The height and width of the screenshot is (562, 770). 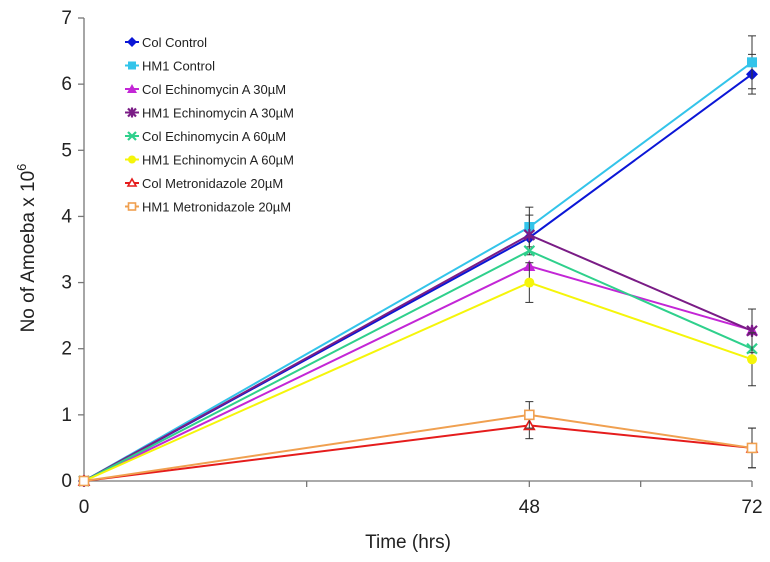 I want to click on x-axis-title: Time (hrs), so click(x=408, y=542).